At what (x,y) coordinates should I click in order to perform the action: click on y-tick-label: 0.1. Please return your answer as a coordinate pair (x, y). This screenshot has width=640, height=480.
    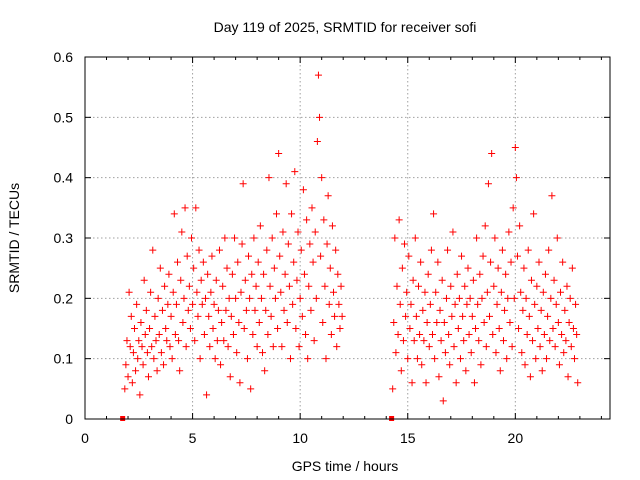
    Looking at the image, I should click on (64, 359).